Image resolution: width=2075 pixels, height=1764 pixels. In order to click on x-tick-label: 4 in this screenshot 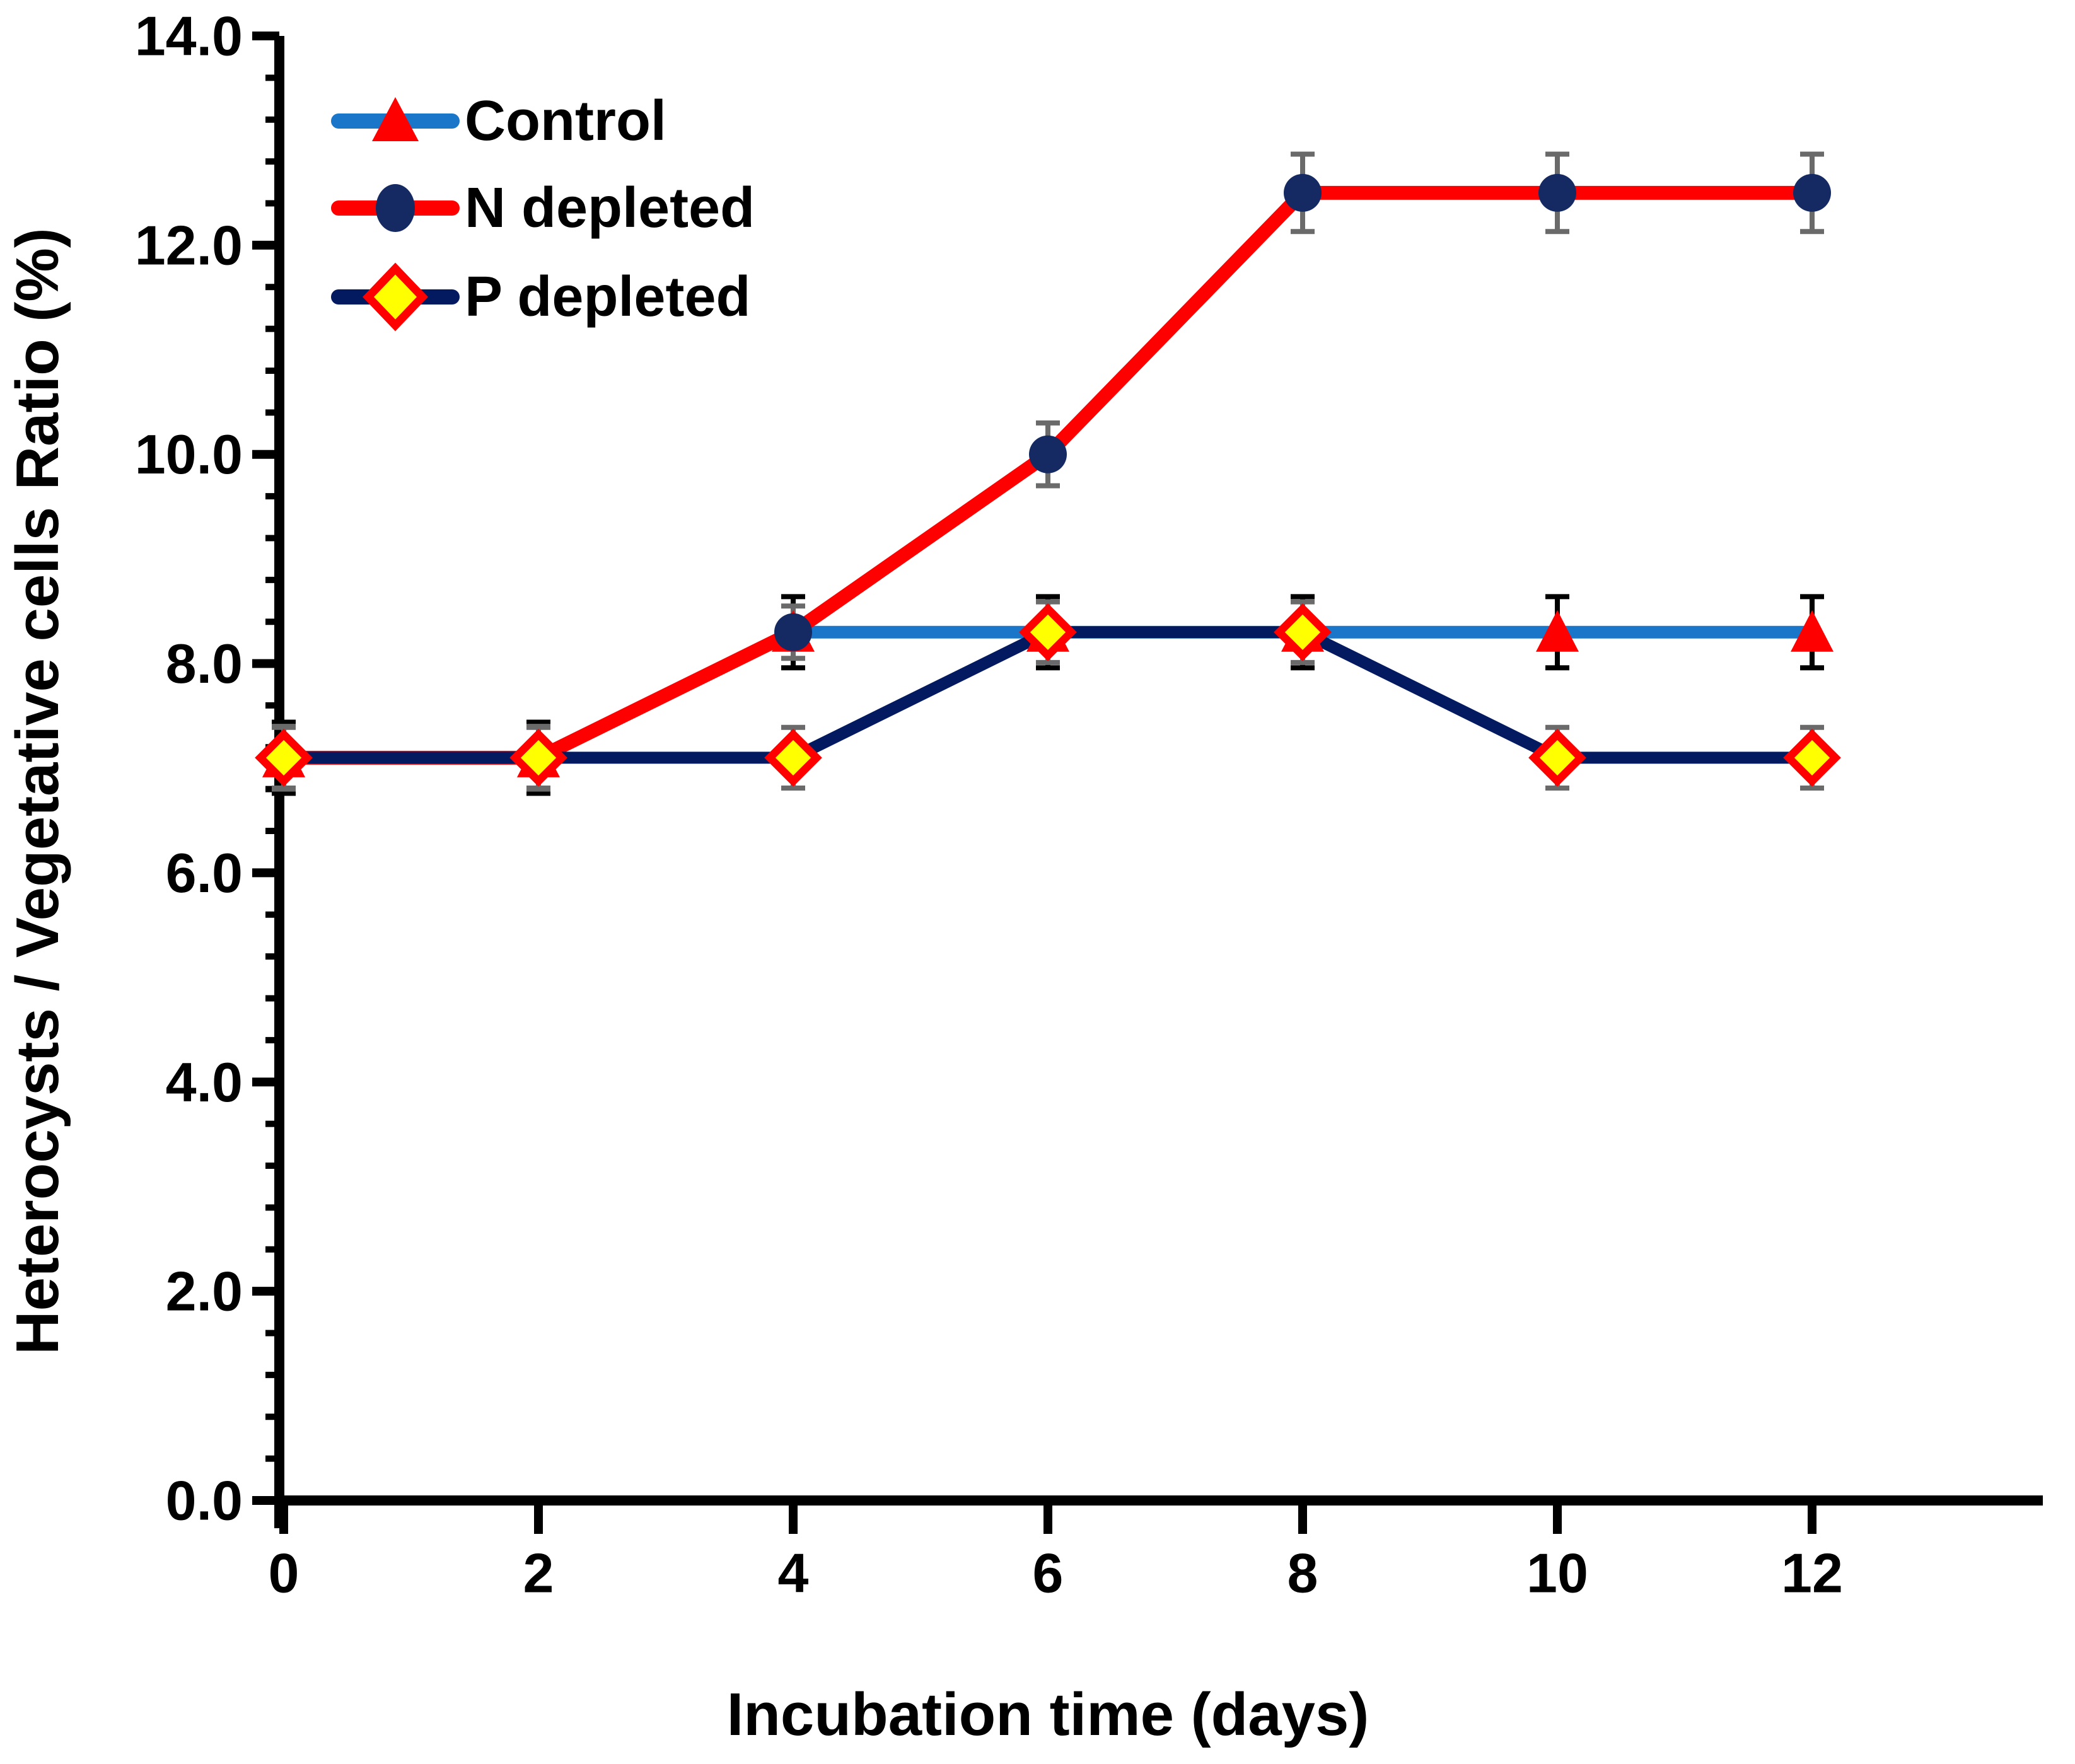, I will do `click(794, 1573)`.